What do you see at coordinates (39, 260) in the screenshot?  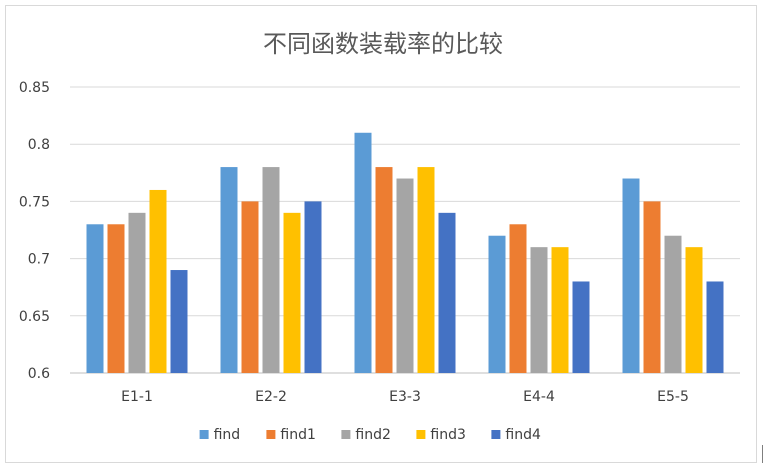 I see `y-tick-label: 0.7` at bounding box center [39, 260].